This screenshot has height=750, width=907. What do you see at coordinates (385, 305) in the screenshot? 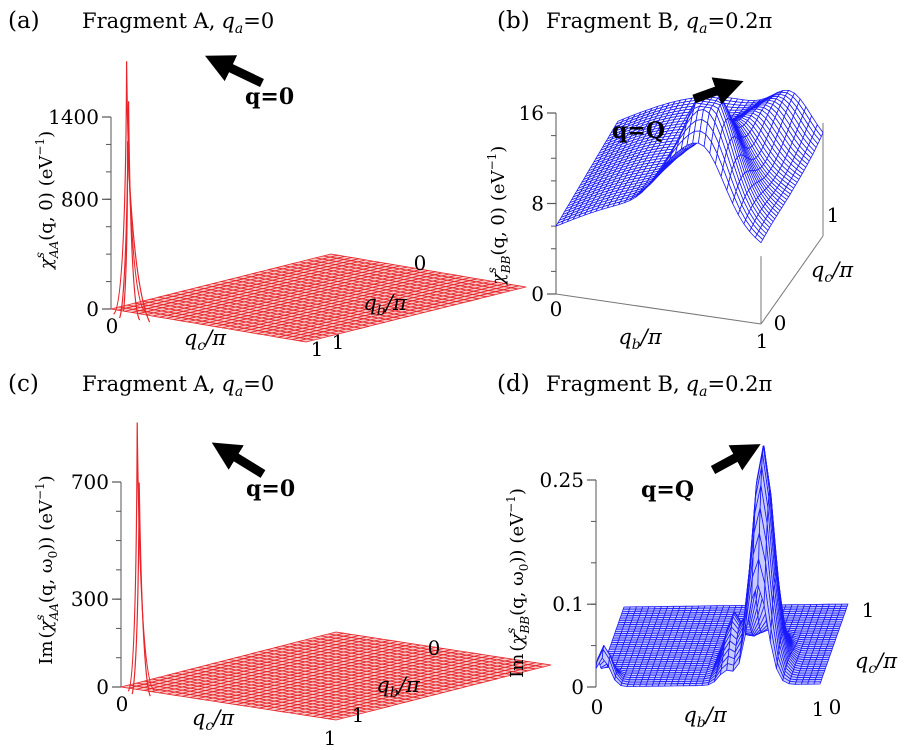
I see `y-axis-label-a: qb/π` at bounding box center [385, 305].